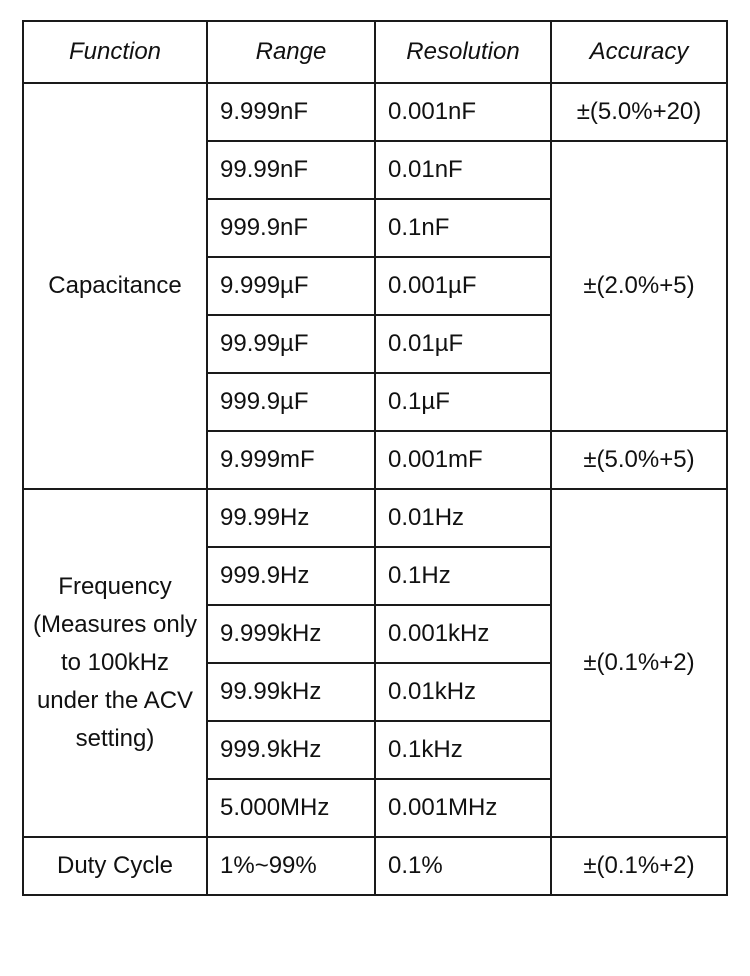  What do you see at coordinates (291, 52) in the screenshot?
I see `header-range: Range` at bounding box center [291, 52].